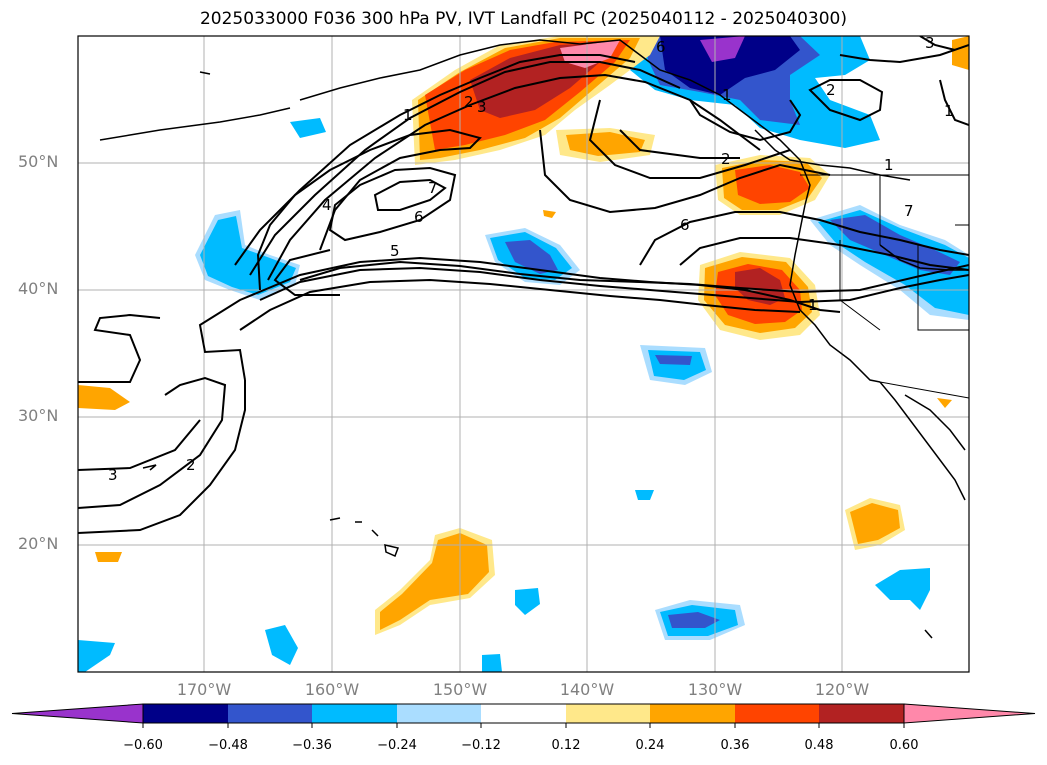 The width and height of the screenshot is (1047, 765). I want to click on colorbar-tick-label: 0.36, so click(735, 745).